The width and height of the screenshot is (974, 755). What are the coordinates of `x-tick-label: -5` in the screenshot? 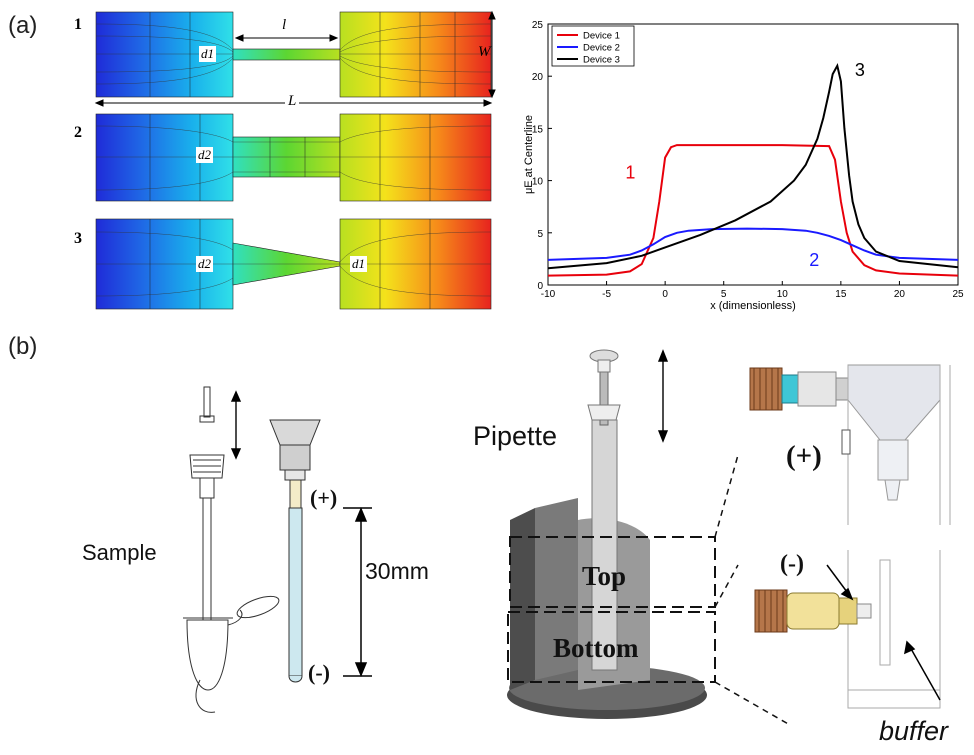 It's located at (606, 294).